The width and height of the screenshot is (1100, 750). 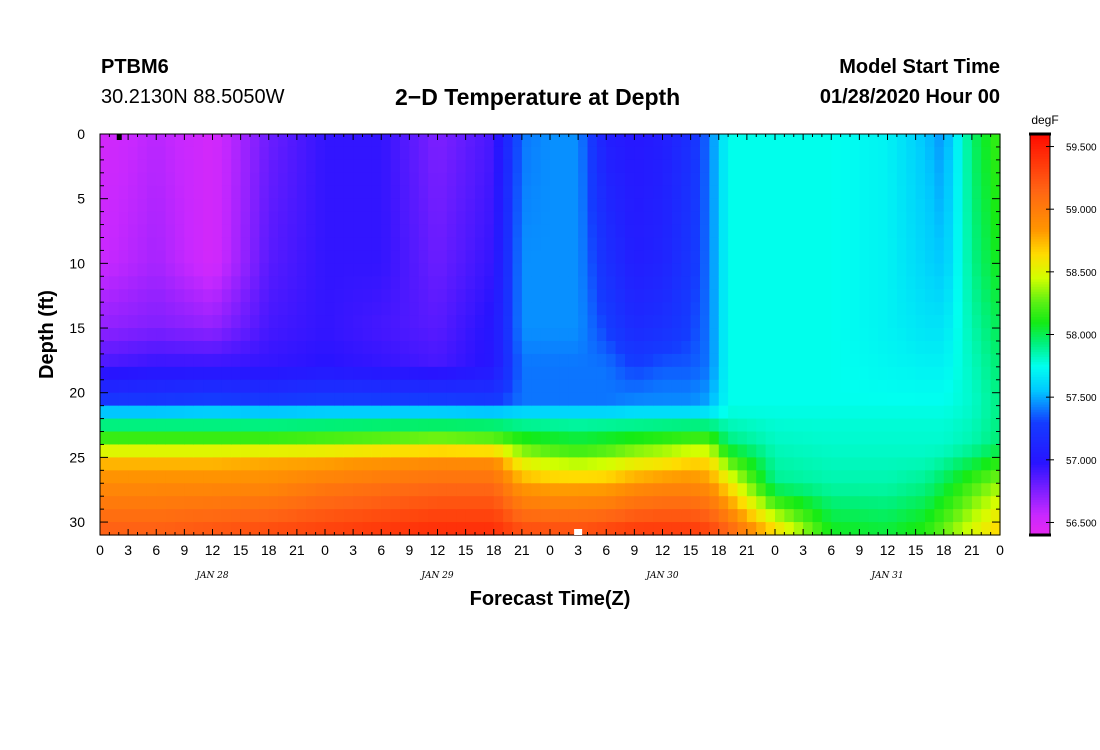 I want to click on x-tick-label: 15, so click(x=466, y=550).